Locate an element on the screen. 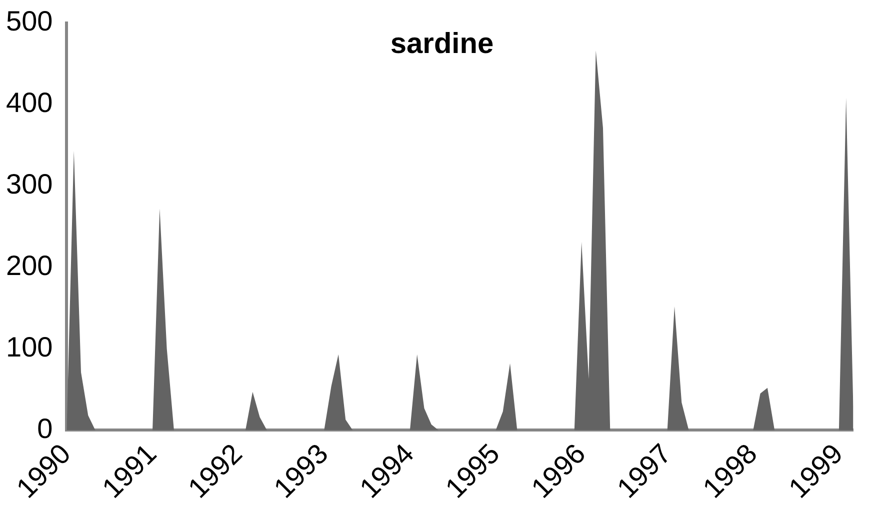 The width and height of the screenshot is (885, 514). y-tick-label: 400 is located at coordinates (29, 102).